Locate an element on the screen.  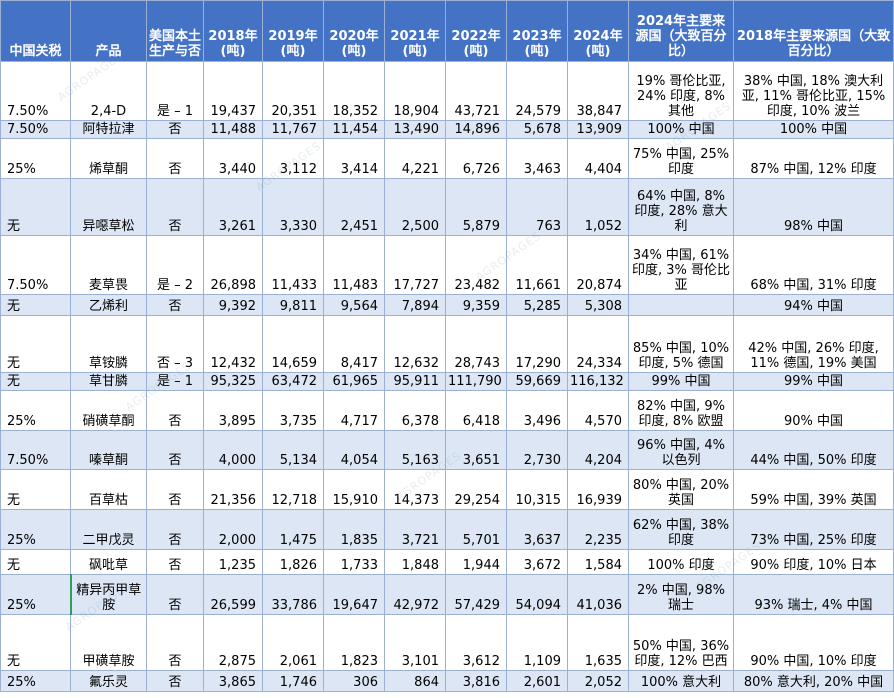
cell-2020: 11,454 is located at coordinates (354, 129).